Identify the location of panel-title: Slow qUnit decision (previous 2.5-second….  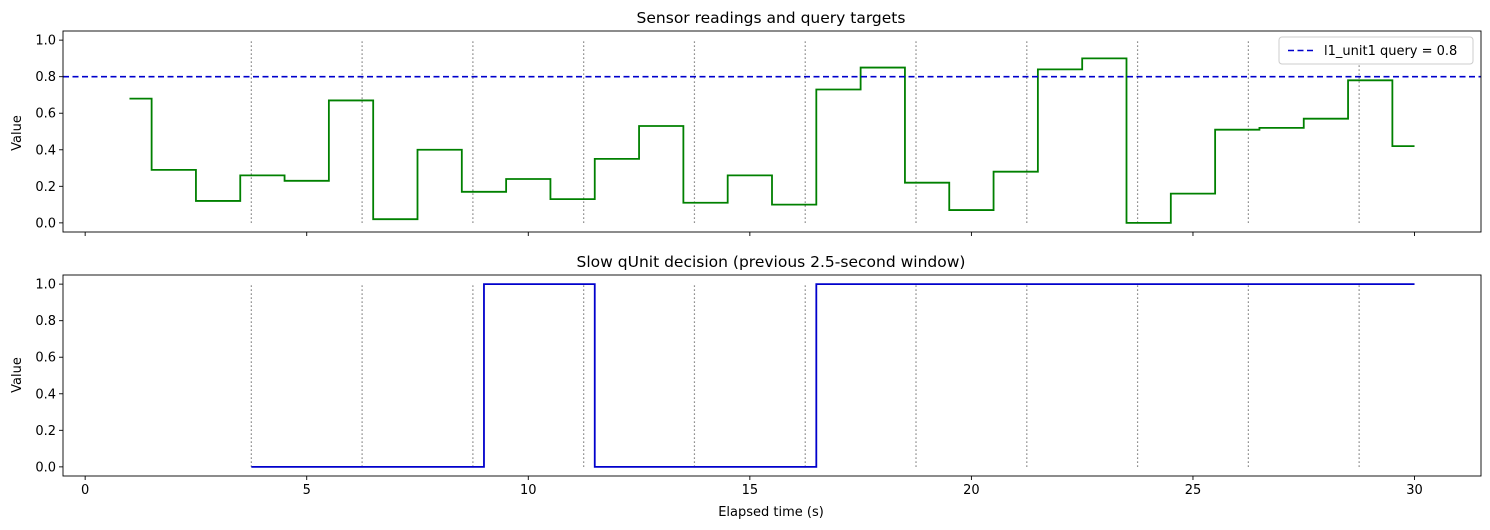
(771, 262).